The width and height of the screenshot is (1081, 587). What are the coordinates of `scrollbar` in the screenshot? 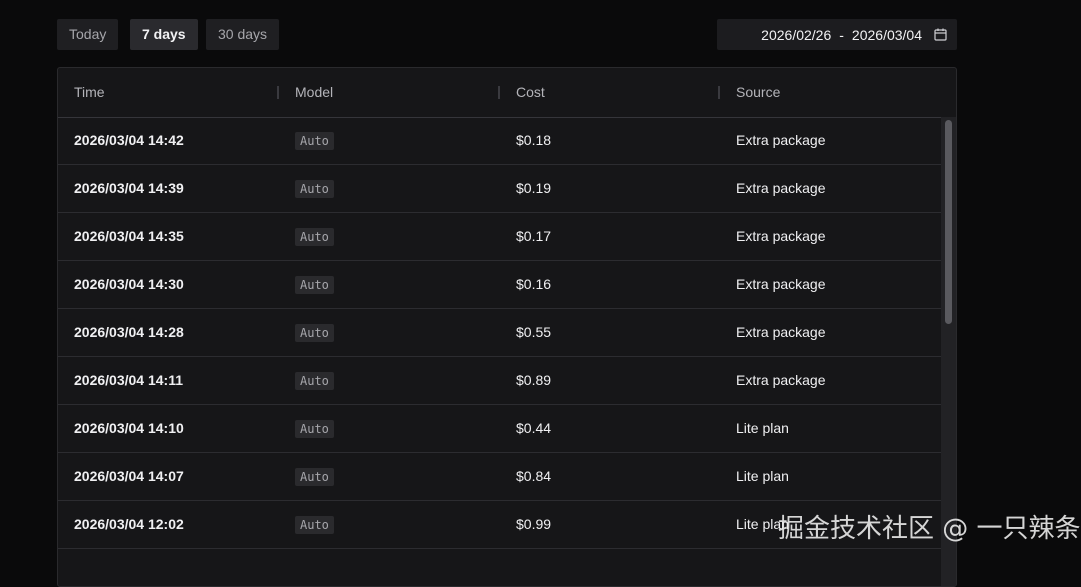 It's located at (948, 351).